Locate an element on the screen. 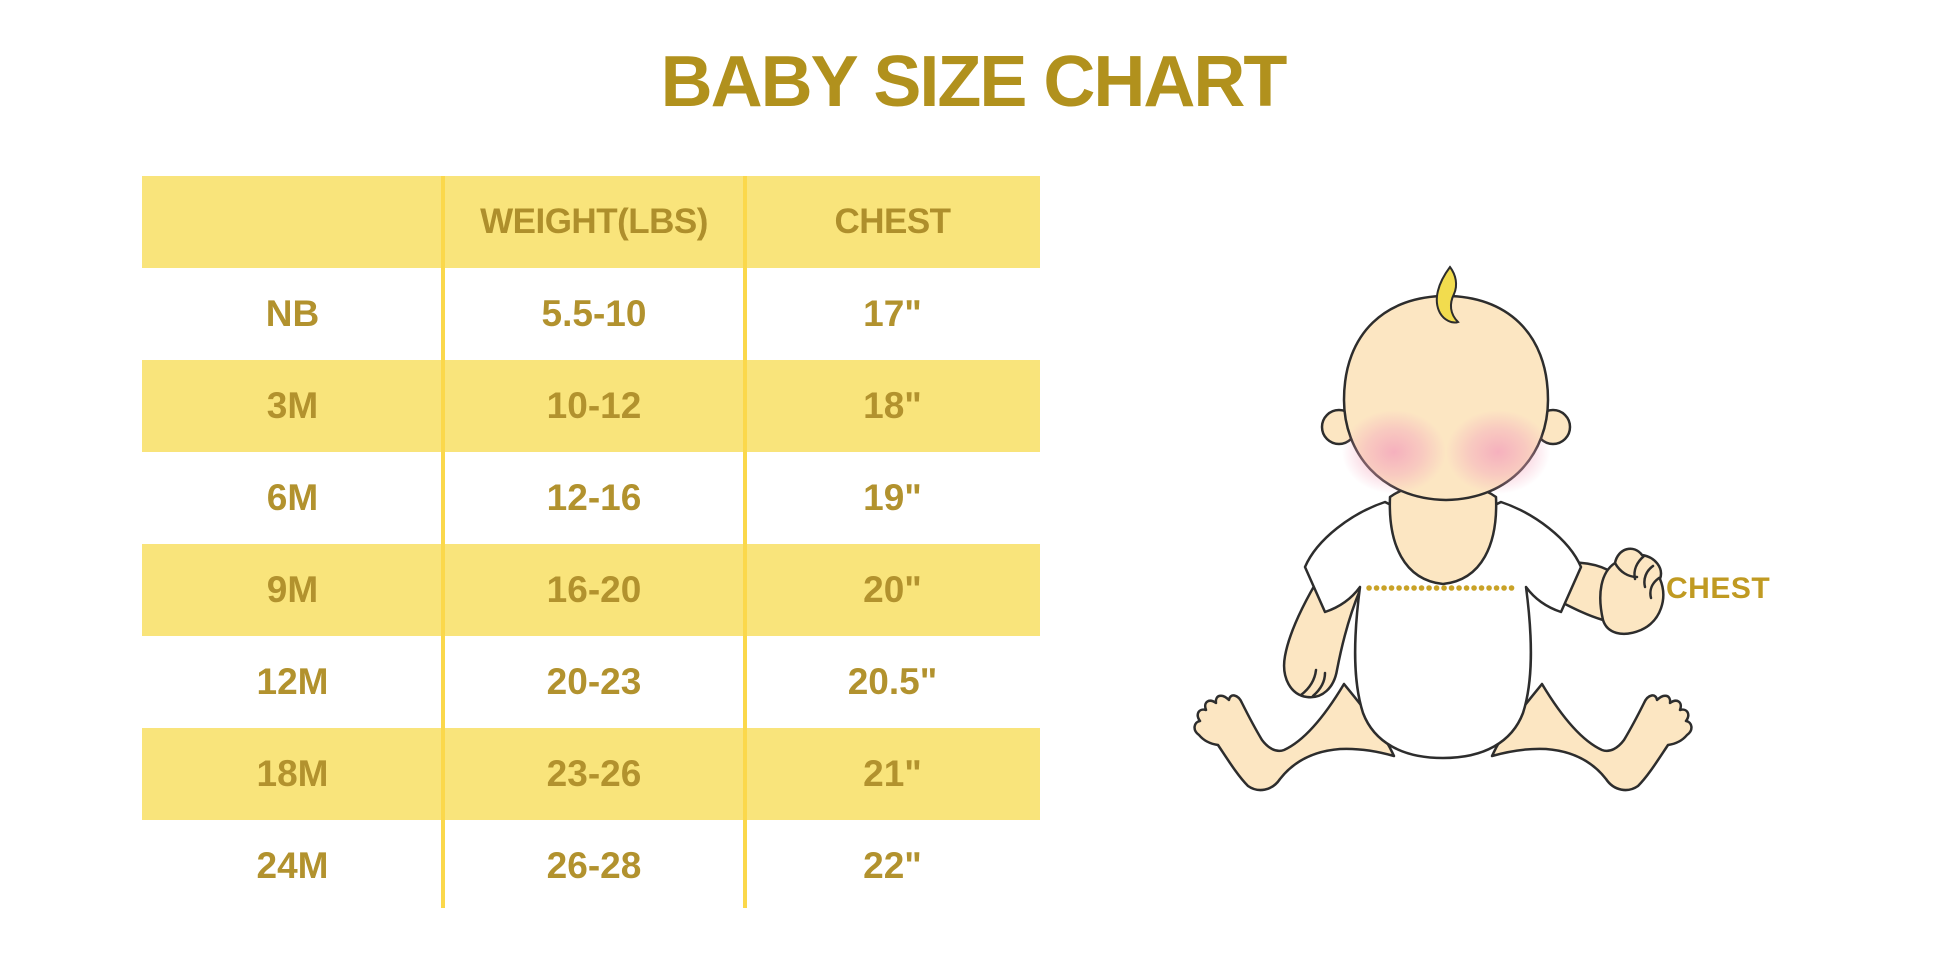 The width and height of the screenshot is (1946, 973). baby-right-cheek-blush is located at coordinates (1498, 452).